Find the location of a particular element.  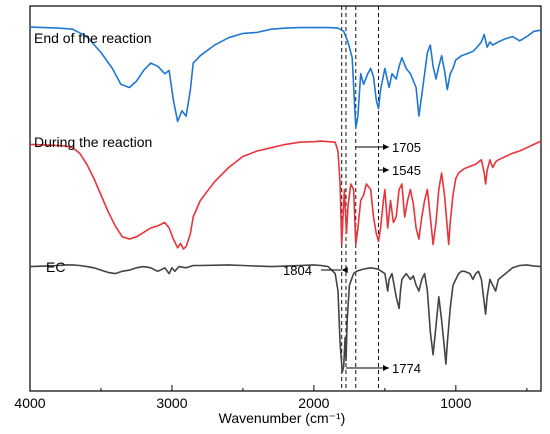

series-label-during: During the reaction is located at coordinates (93, 142).